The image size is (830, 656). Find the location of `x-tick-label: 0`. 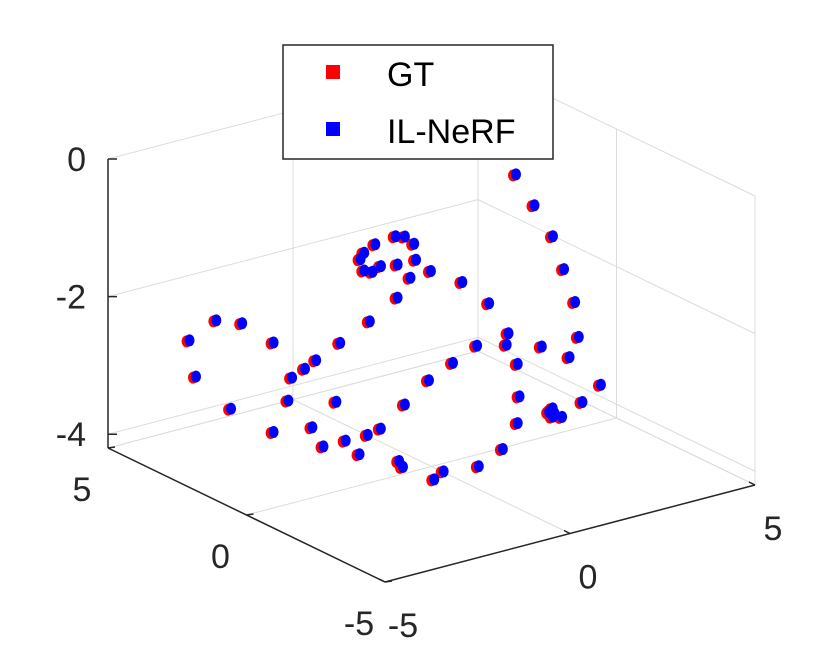

x-tick-label: 0 is located at coordinates (588, 578).